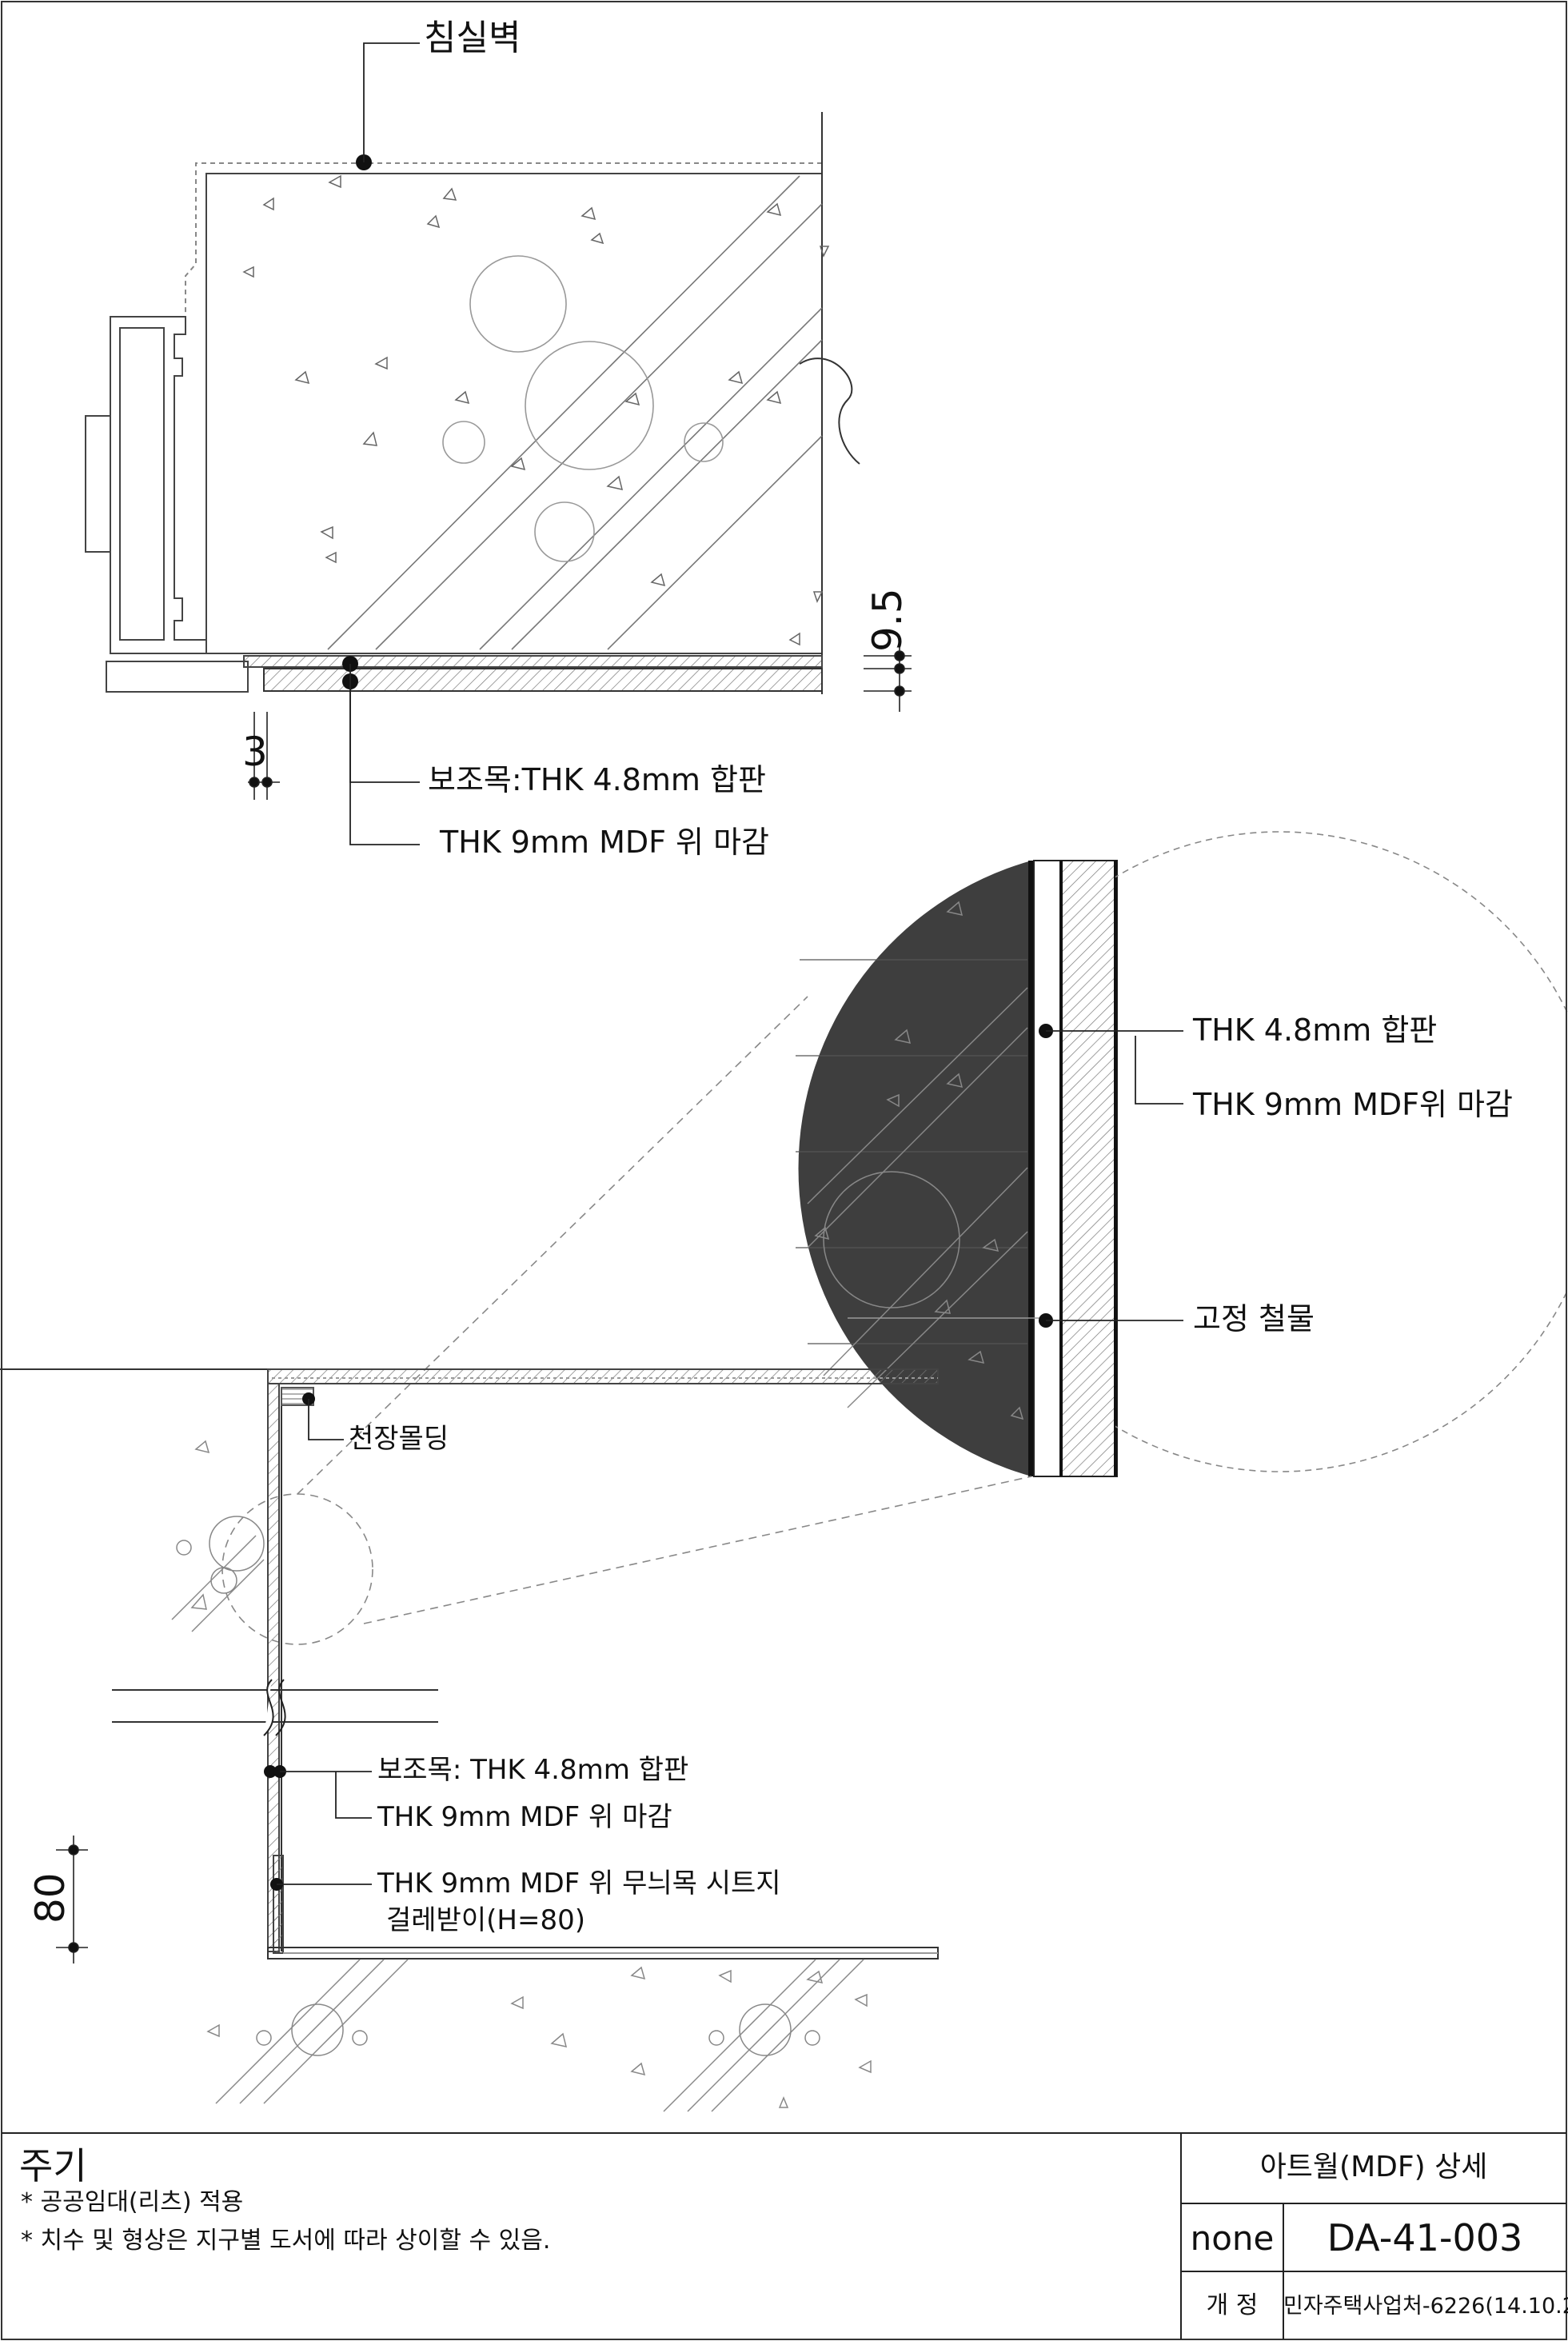 Image resolution: width=1568 pixels, height=2341 pixels. What do you see at coordinates (1374, 2167) in the screenshot?
I see `drawing-title: 아트월(MDF) 상세` at bounding box center [1374, 2167].